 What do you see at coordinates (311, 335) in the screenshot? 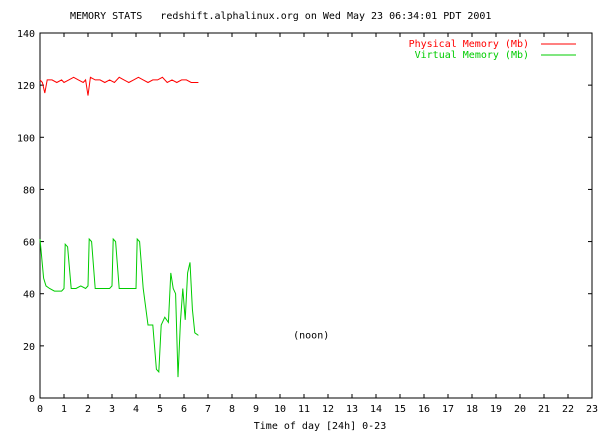
I see `noon-annotation: (noon)` at bounding box center [311, 335].